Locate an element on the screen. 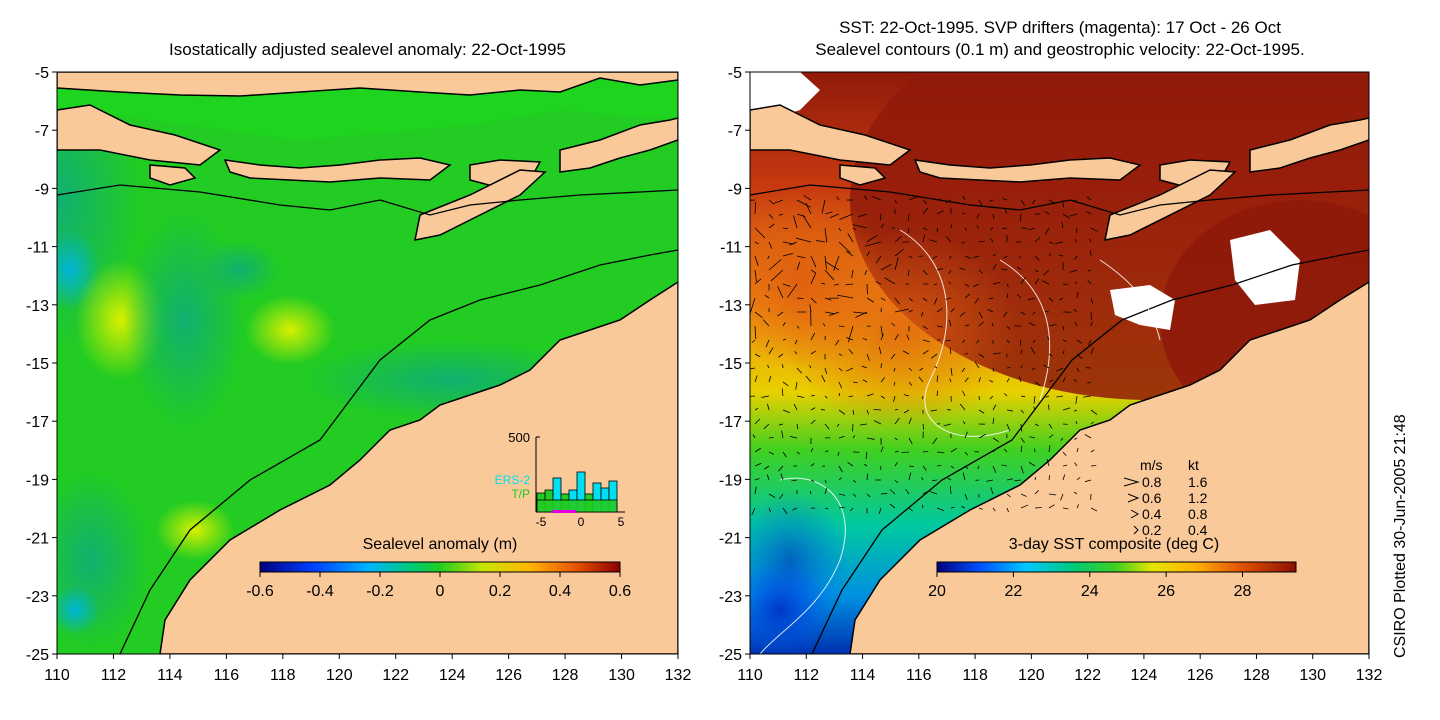 This screenshot has width=1440, height=720. left-y-tick-label: -11 is located at coordinates (38, 248).